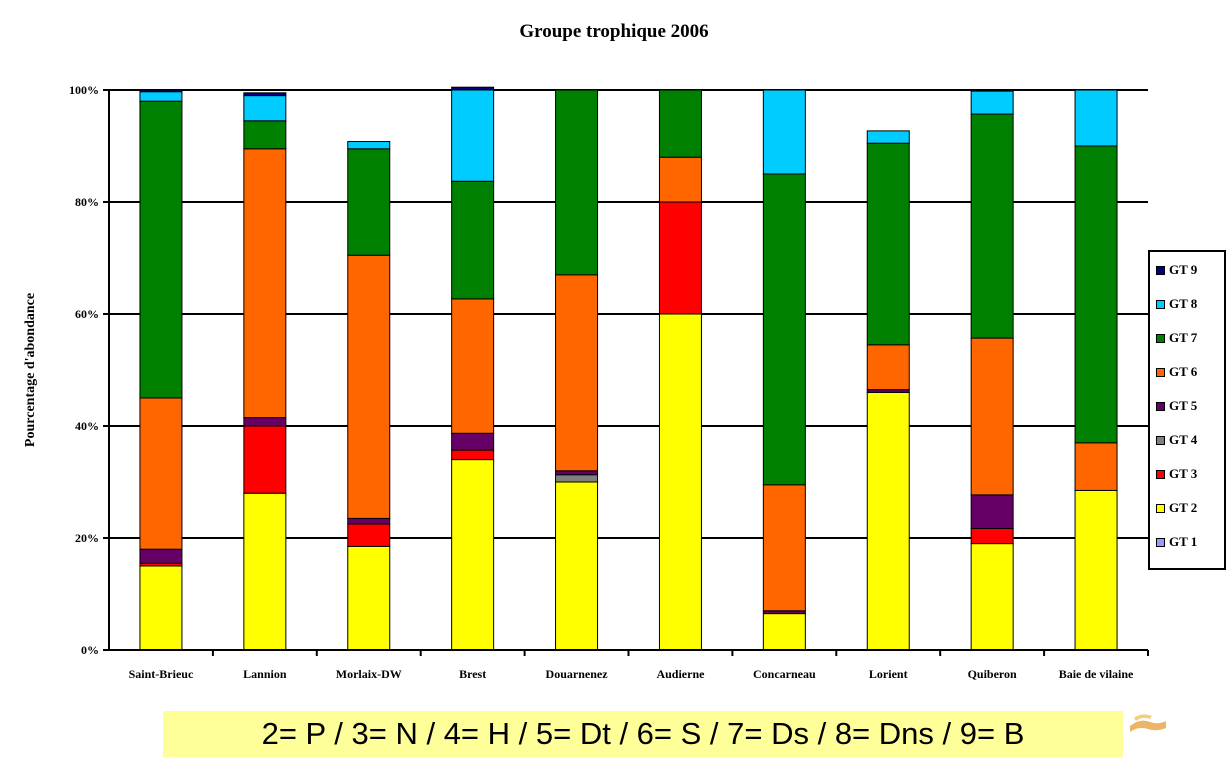 Image resolution: width=1231 pixels, height=762 pixels. What do you see at coordinates (1183, 541) in the screenshot?
I see `legend-label: GT 1` at bounding box center [1183, 541].